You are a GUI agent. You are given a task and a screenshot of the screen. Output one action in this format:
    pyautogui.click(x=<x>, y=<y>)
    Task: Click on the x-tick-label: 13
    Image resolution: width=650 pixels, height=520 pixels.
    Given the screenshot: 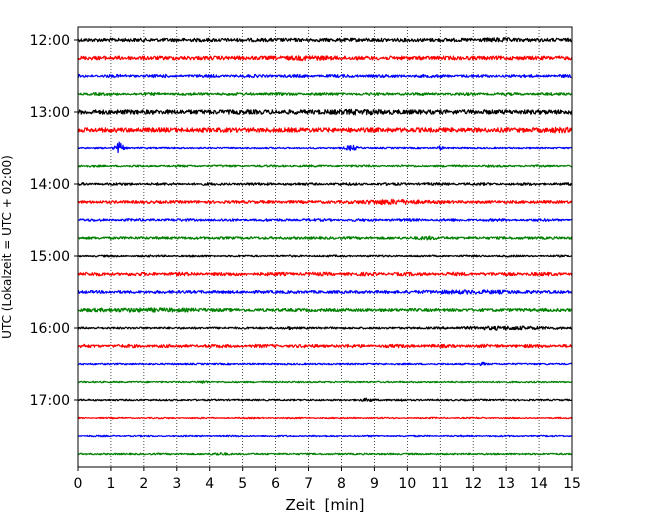 What is the action you would take?
    pyautogui.click(x=506, y=484)
    